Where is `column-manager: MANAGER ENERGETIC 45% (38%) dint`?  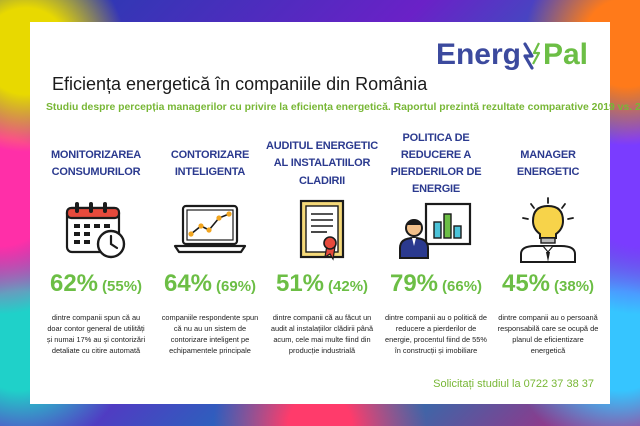
column-manager: MANAGER ENERGETIC 45% (38%) dint is located at coordinates (548, 247).